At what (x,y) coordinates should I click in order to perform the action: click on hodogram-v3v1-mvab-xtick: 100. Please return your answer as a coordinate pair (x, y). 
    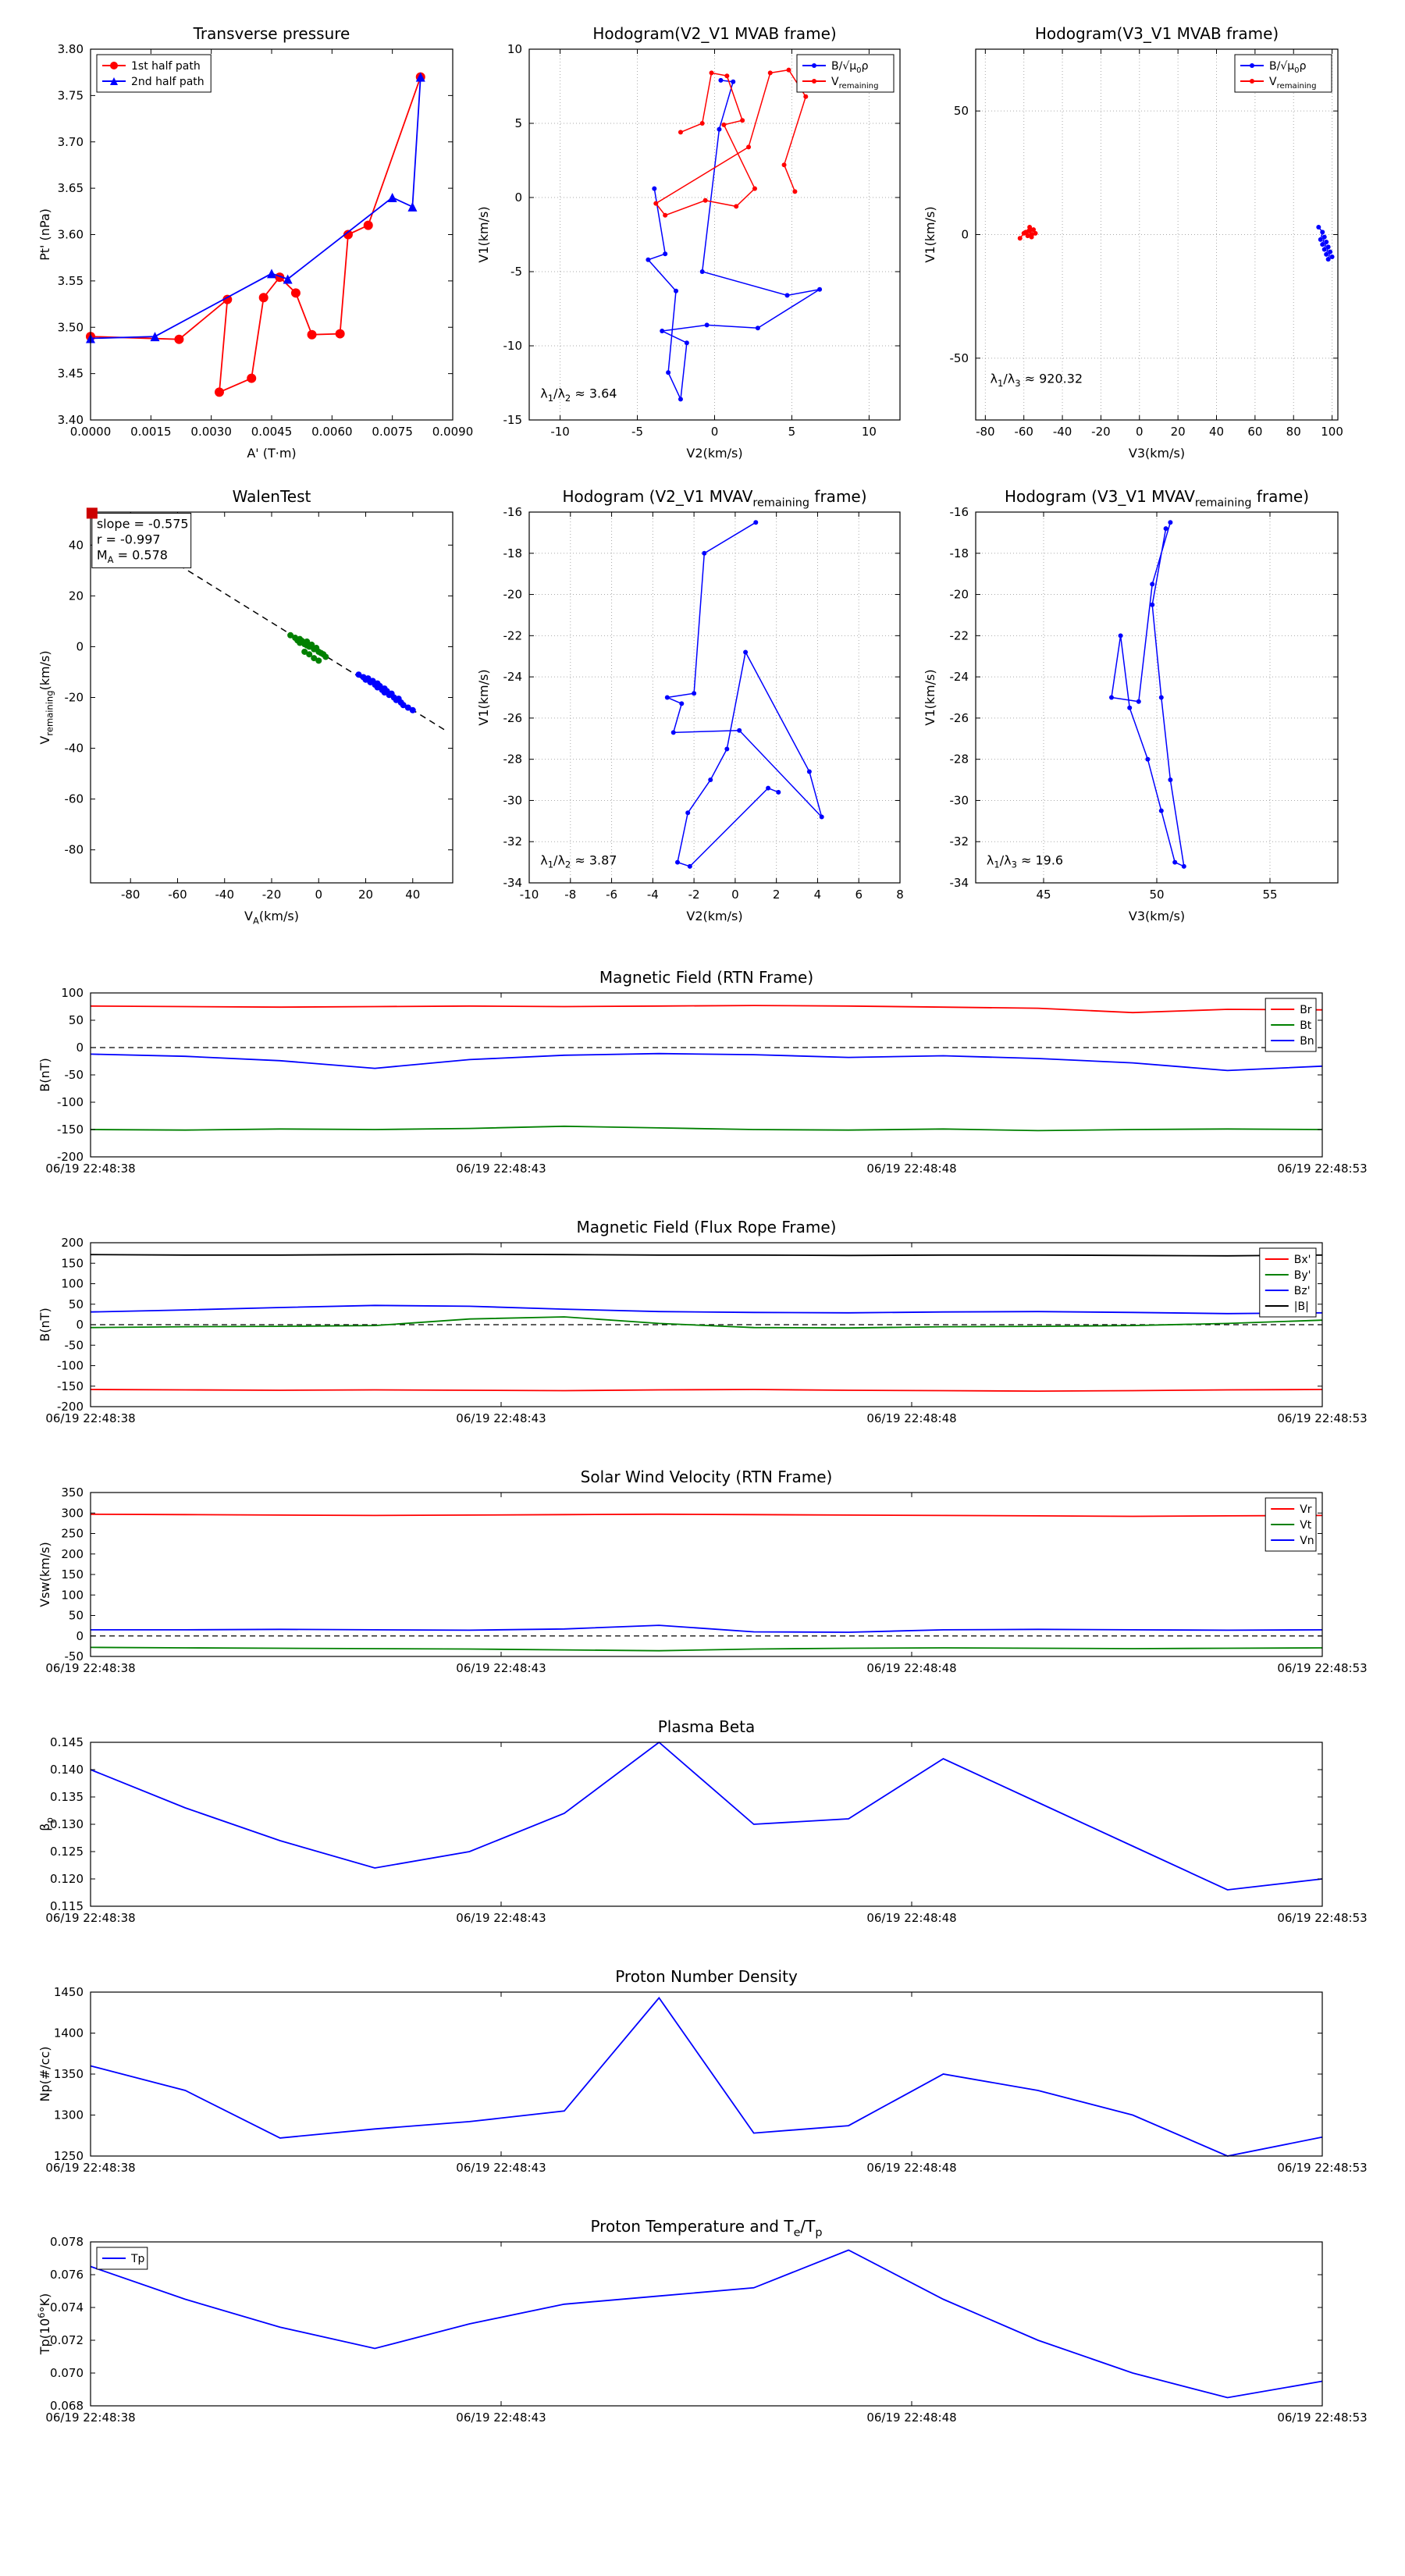
    Looking at the image, I should click on (1332, 432).